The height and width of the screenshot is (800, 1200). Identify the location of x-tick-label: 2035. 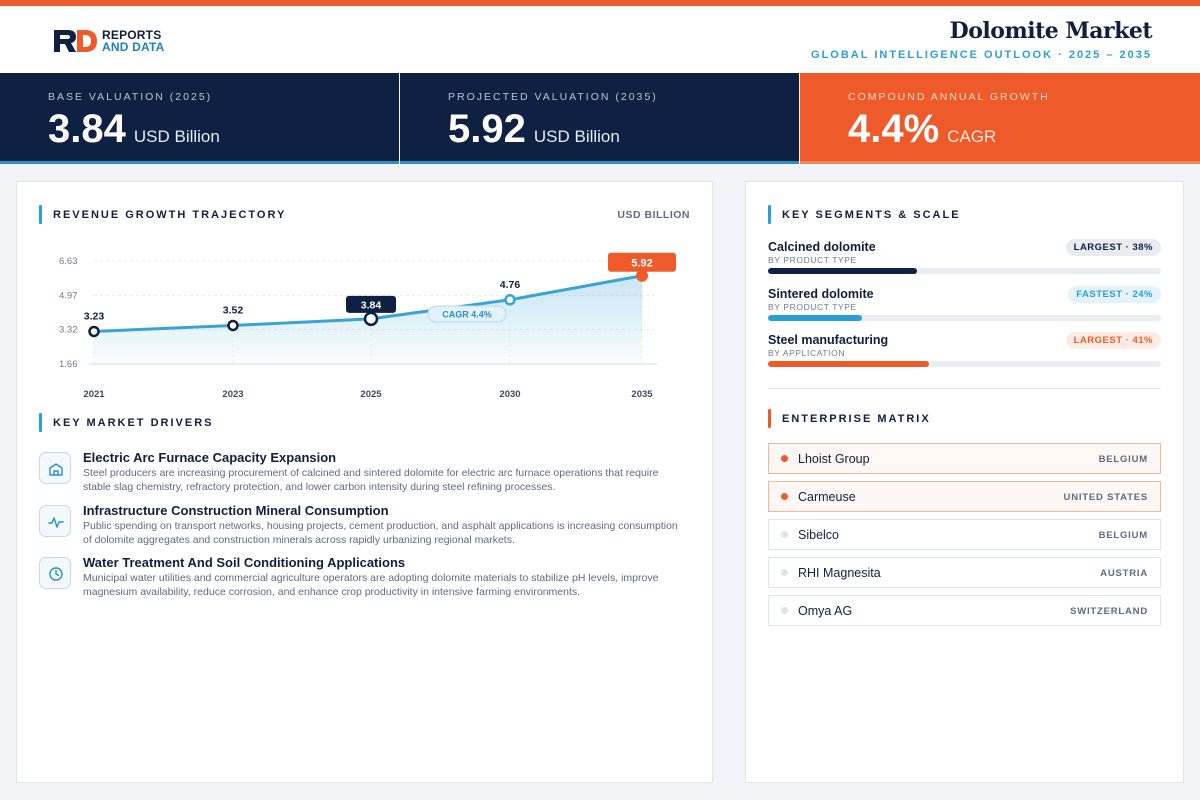
(642, 394).